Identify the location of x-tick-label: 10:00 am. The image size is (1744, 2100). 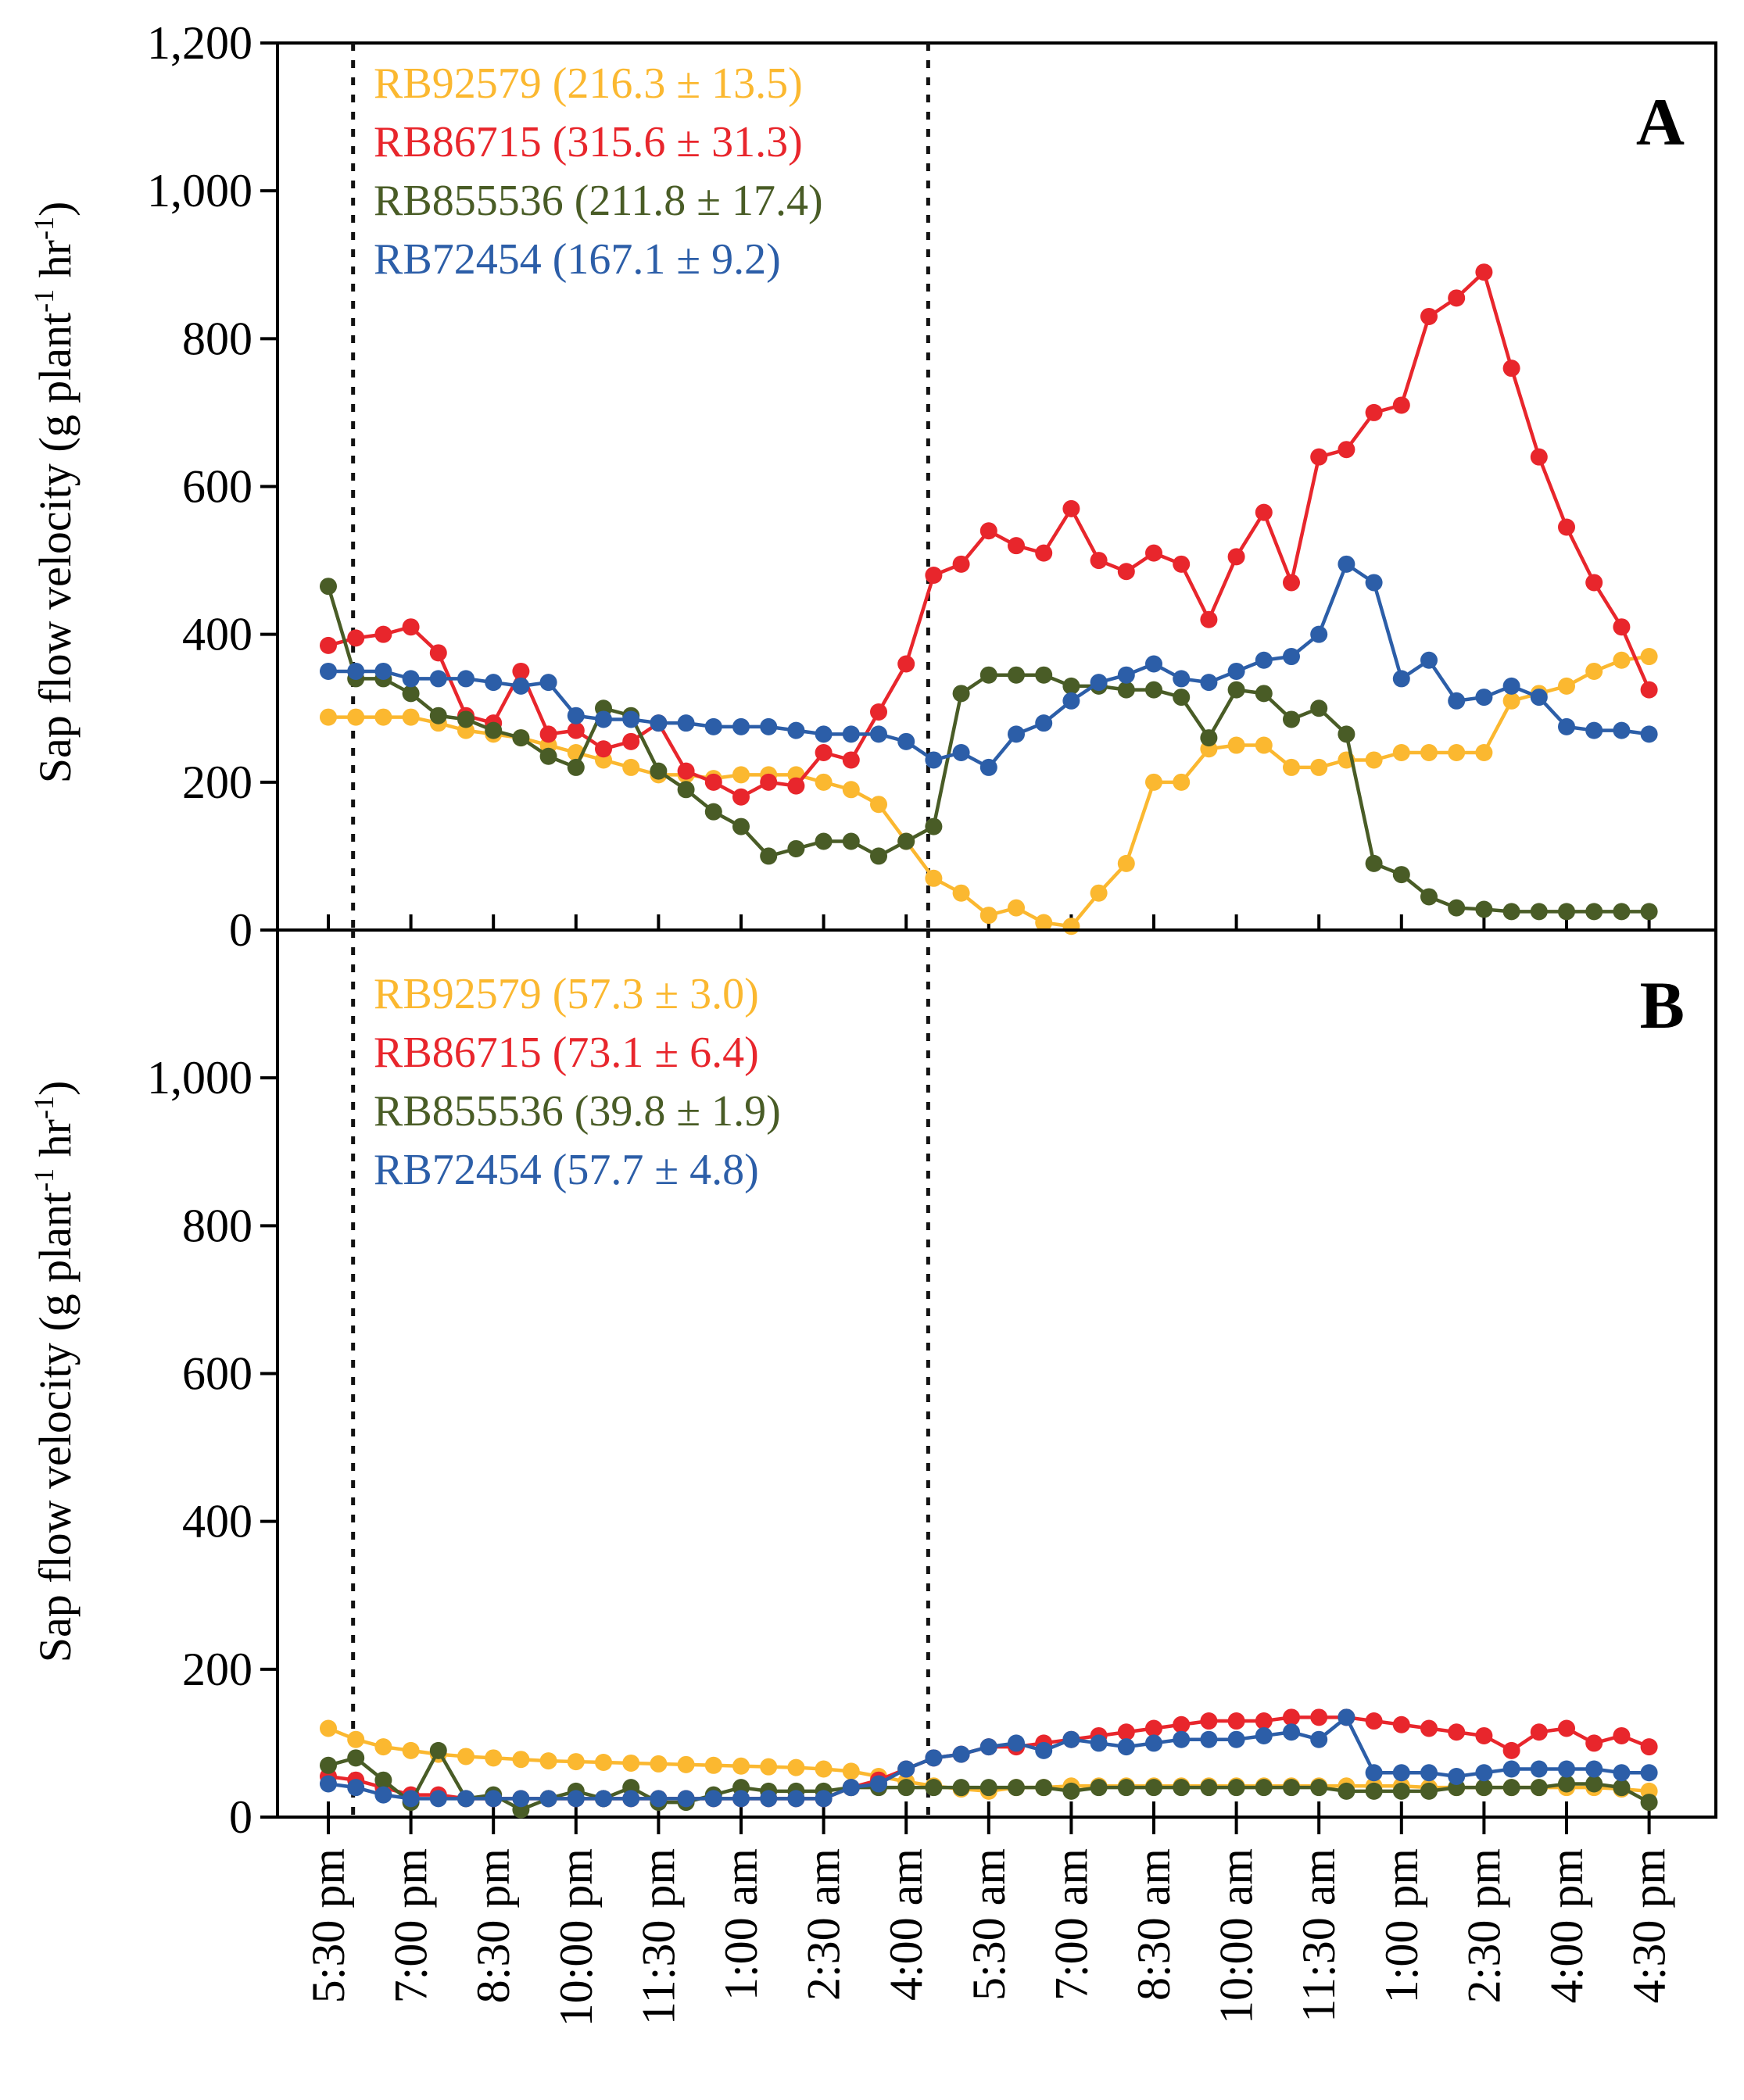
(1236, 1936).